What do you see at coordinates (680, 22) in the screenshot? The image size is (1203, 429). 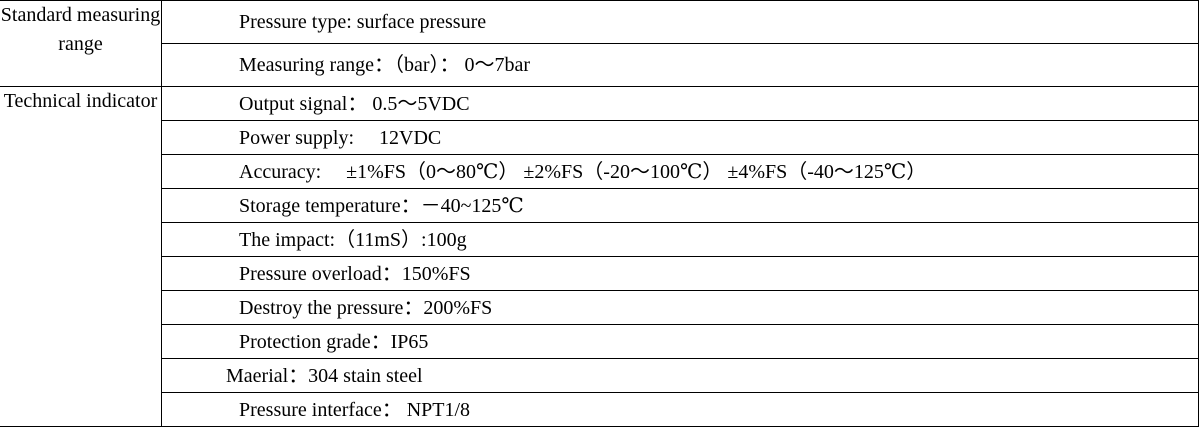 I see `spec-pressure-type: Pressure type: surface pressure` at bounding box center [680, 22].